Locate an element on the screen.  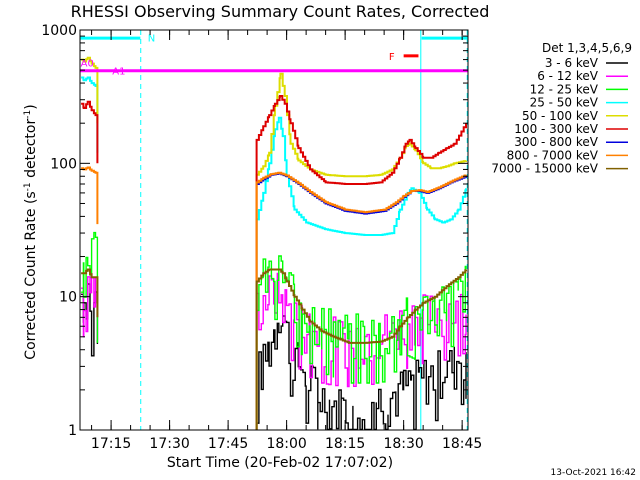
x-tick-label-2: 17:45 is located at coordinates (228, 444).